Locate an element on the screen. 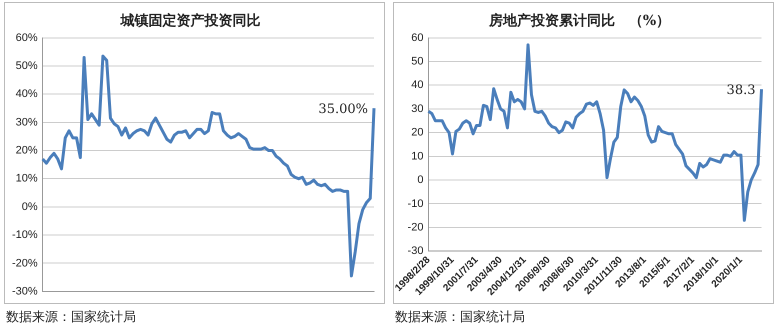  y-tick-label: -30 is located at coordinates (416, 251).